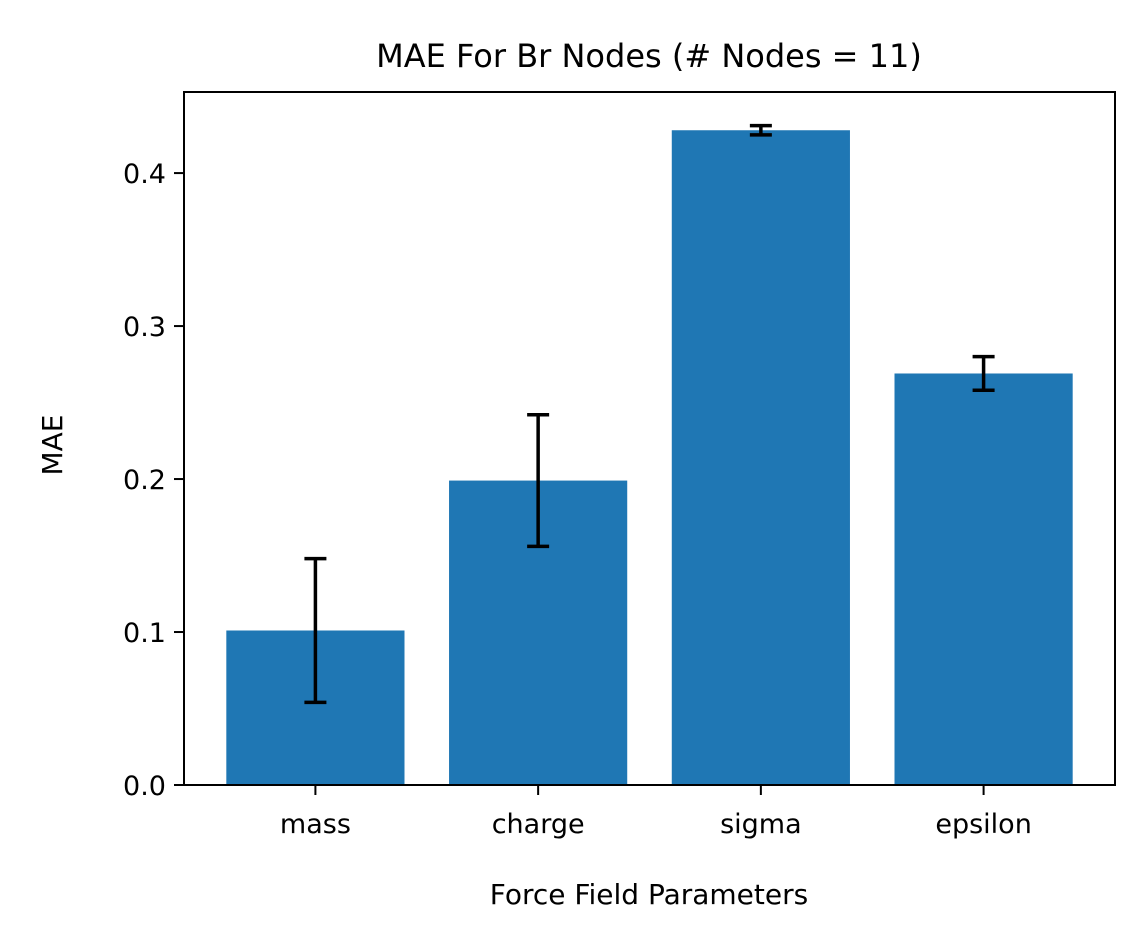  What do you see at coordinates (144, 327) in the screenshot?
I see `y-tick-label-3: 0.3` at bounding box center [144, 327].